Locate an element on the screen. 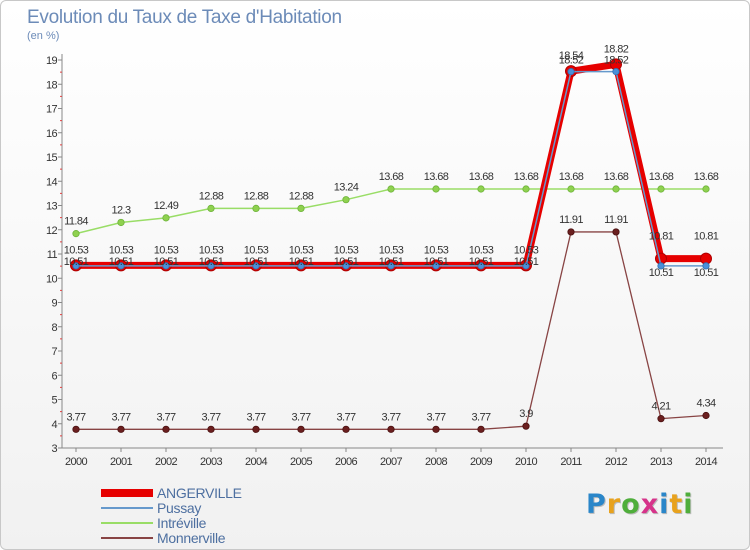 The height and width of the screenshot is (550, 750). legend-label: Monnerville is located at coordinates (191, 538).